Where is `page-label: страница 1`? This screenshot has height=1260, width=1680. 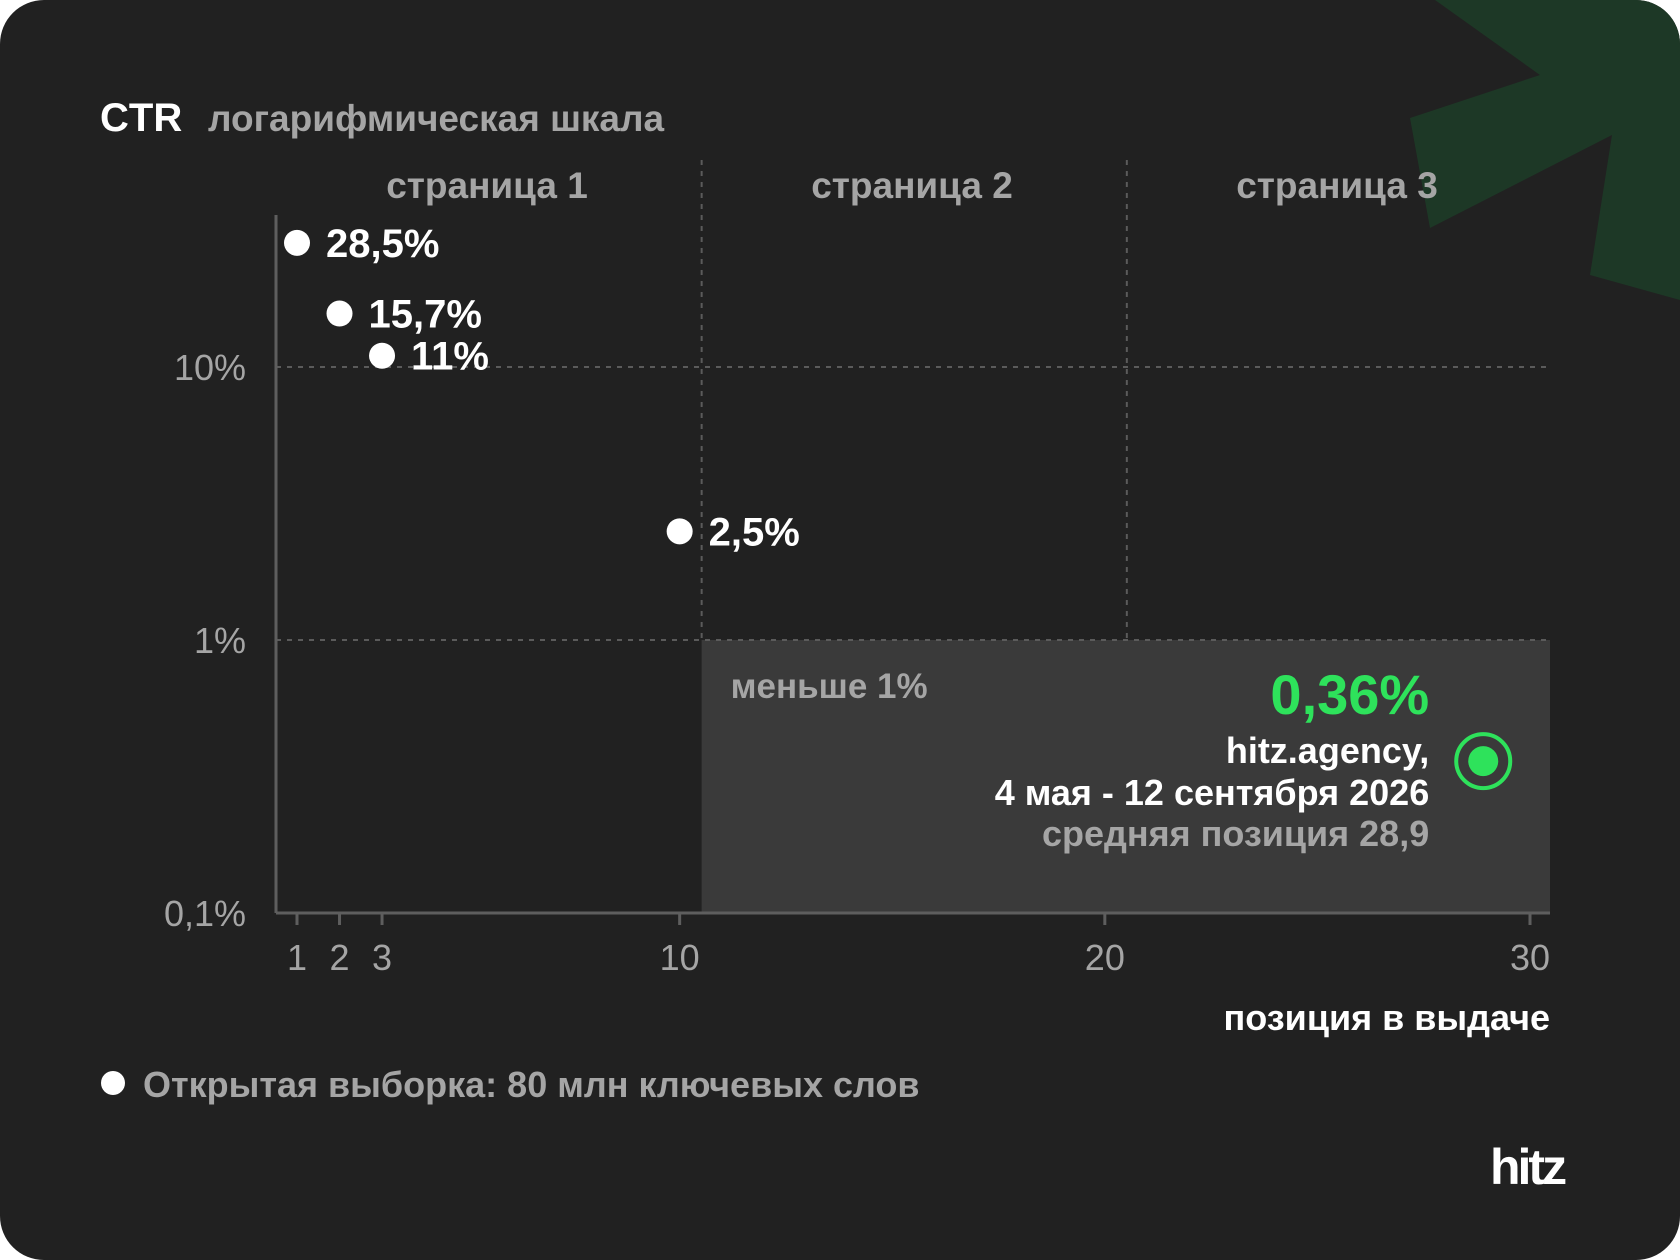 page-label: страница 1 is located at coordinates (487, 185).